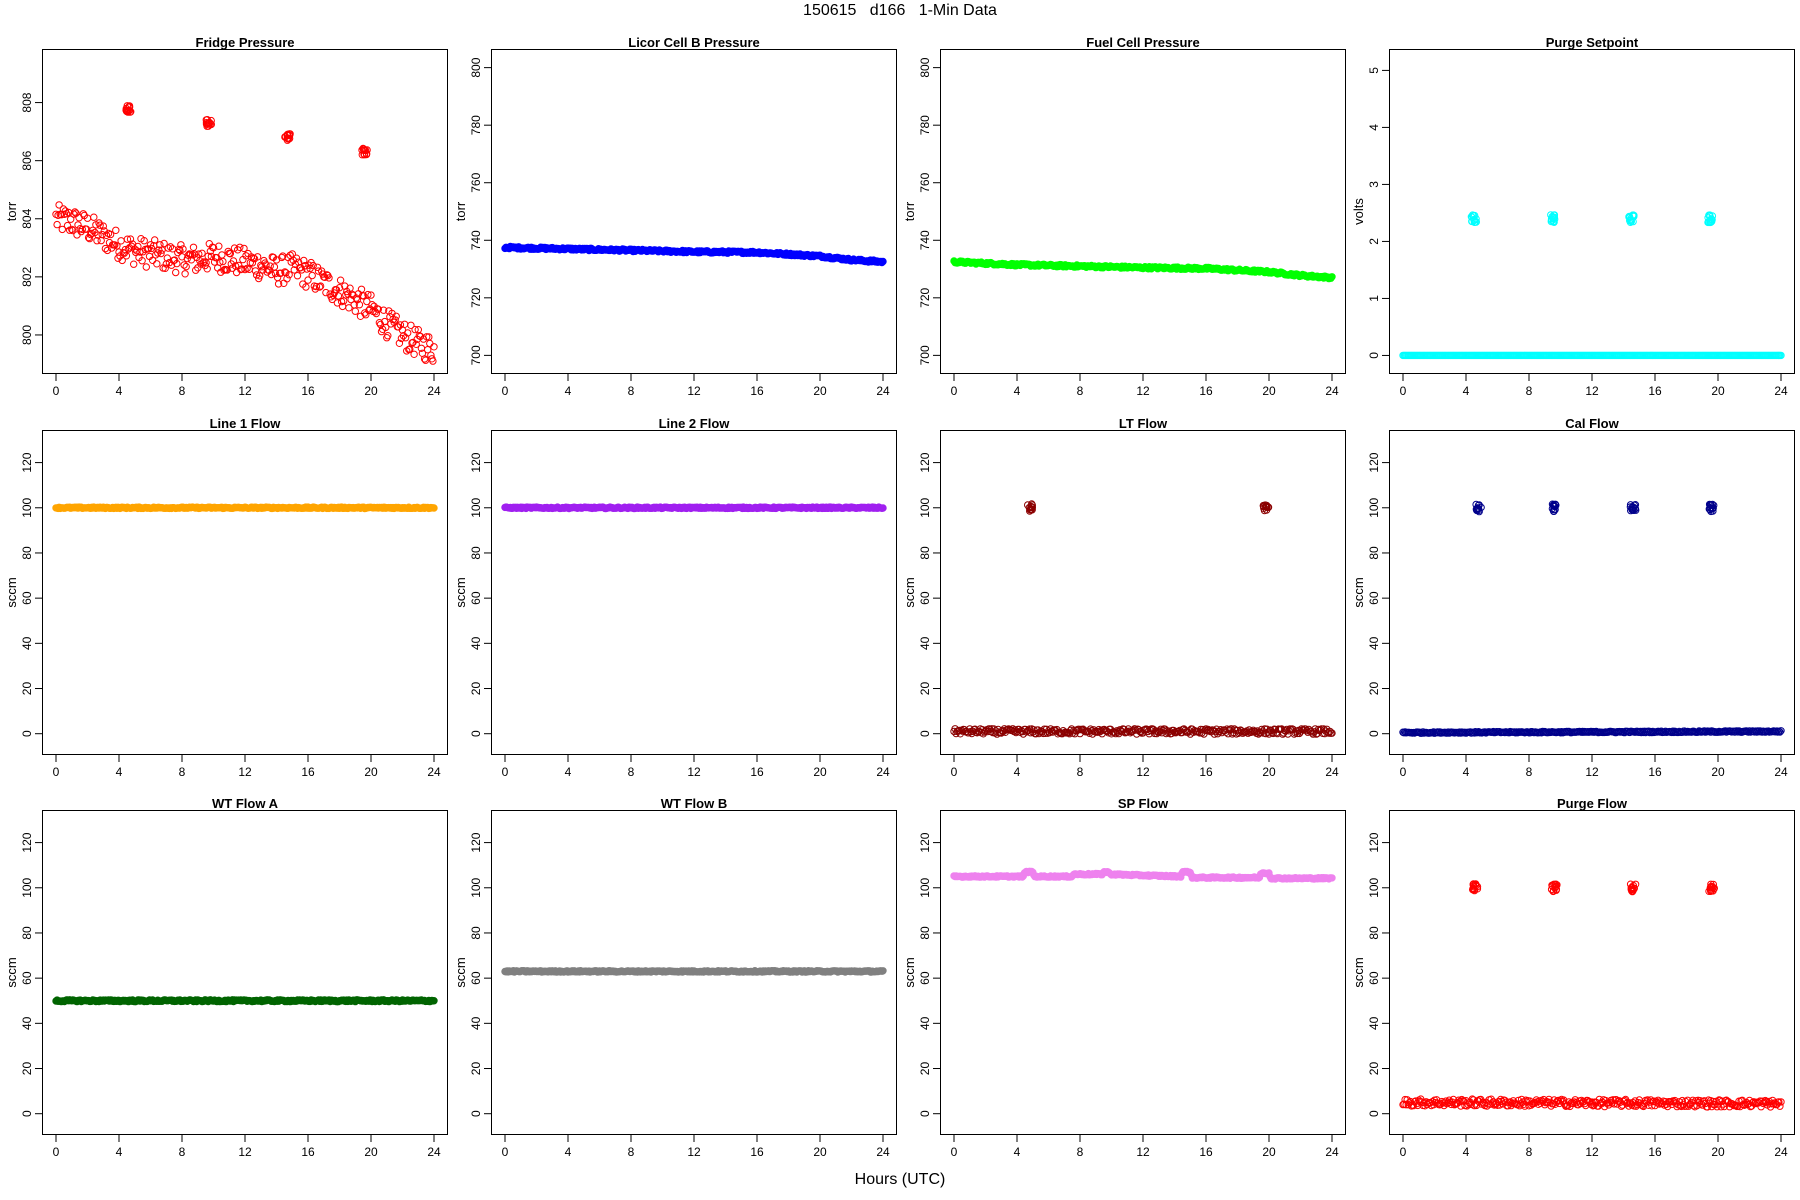 Image resolution: width=1800 pixels, height=1200 pixels. Describe the element at coordinates (460, 972) in the screenshot. I see `y-axis-label: sccm` at that location.